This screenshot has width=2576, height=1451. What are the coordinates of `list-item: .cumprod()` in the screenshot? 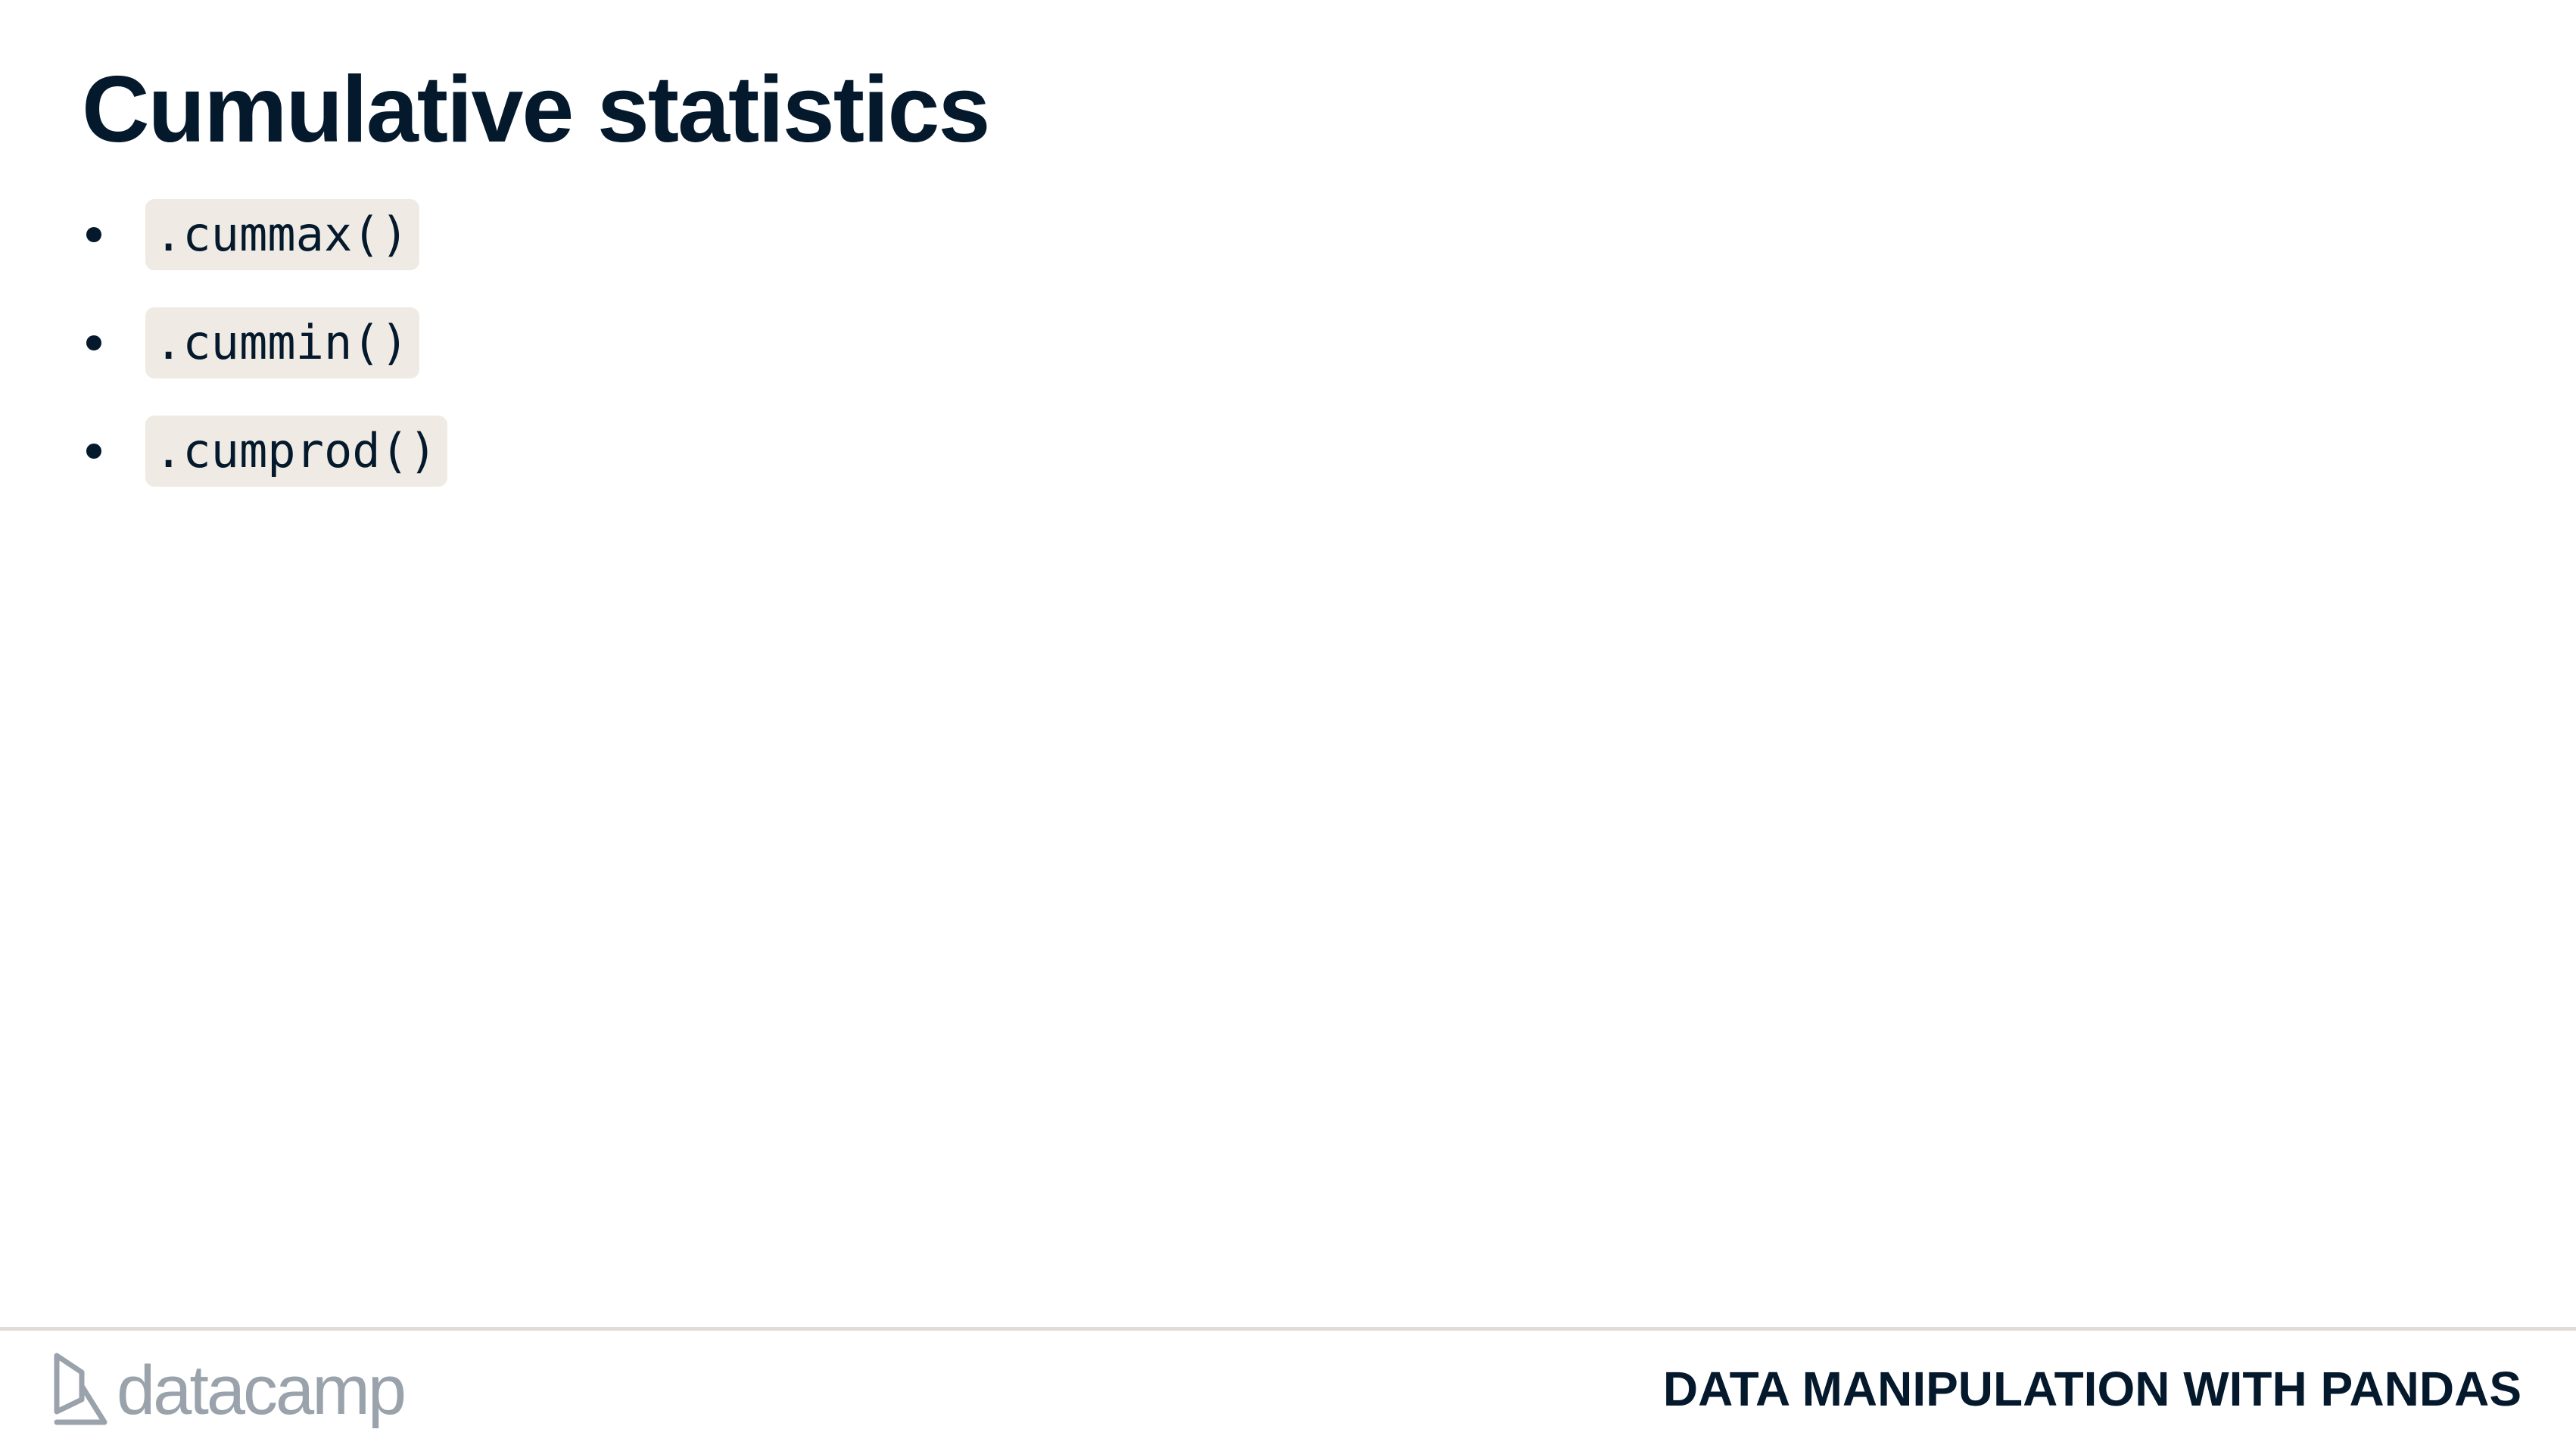 It's located at (265, 451).